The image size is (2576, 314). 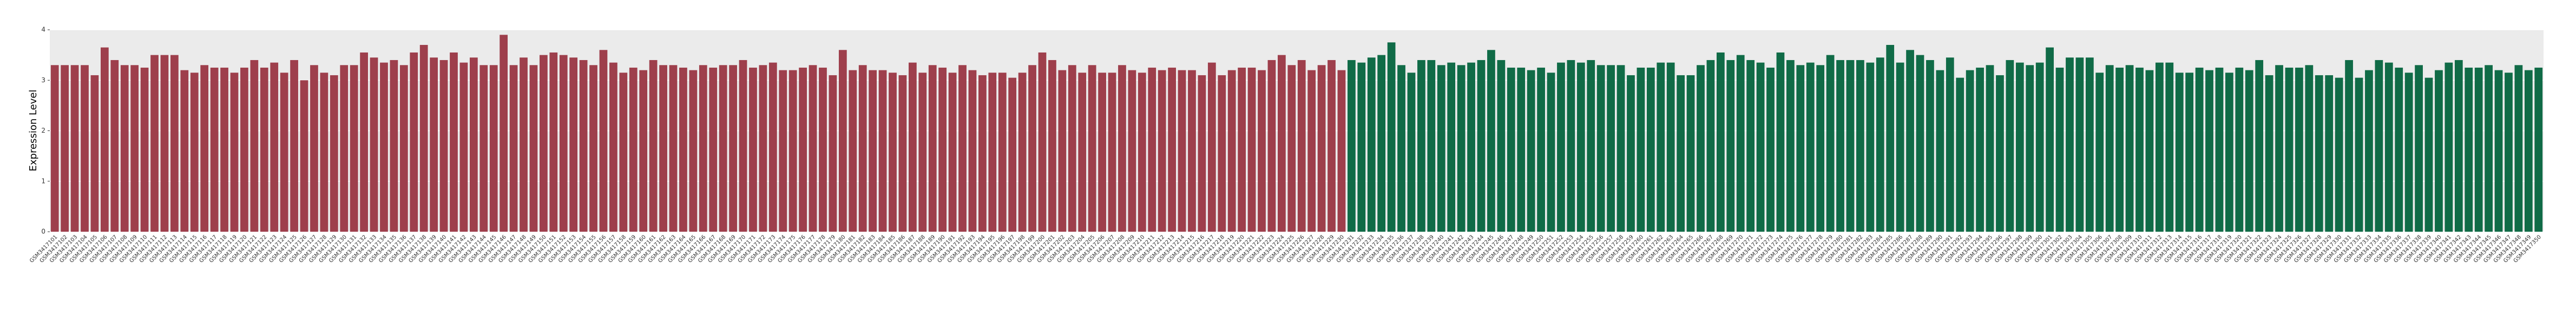 What do you see at coordinates (43, 181) in the screenshot?
I see `y-tick-label: 1` at bounding box center [43, 181].